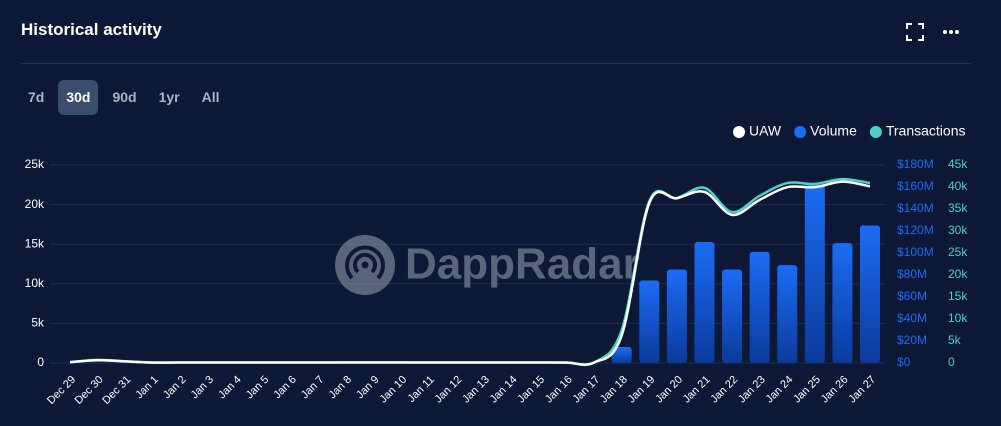  Describe the element at coordinates (780, 390) in the screenshot. I see `x-tick-label: Jan 24` at that location.